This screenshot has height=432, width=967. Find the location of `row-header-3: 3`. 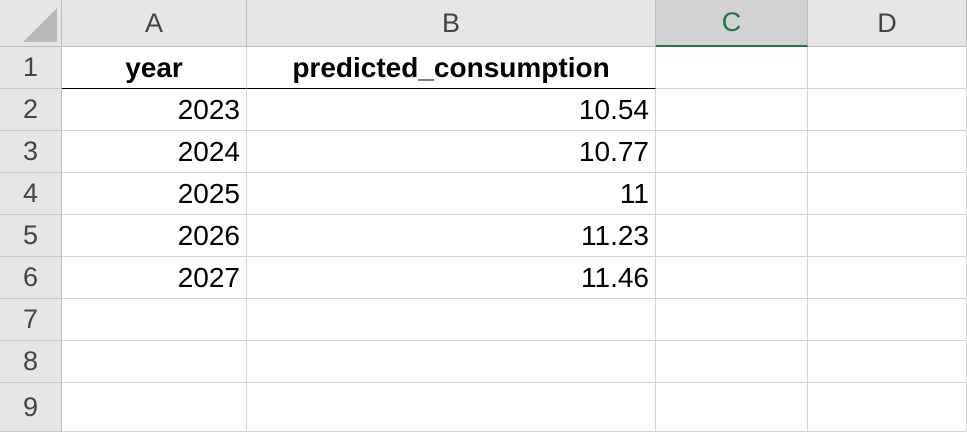

row-header-3: 3 is located at coordinates (31, 152).